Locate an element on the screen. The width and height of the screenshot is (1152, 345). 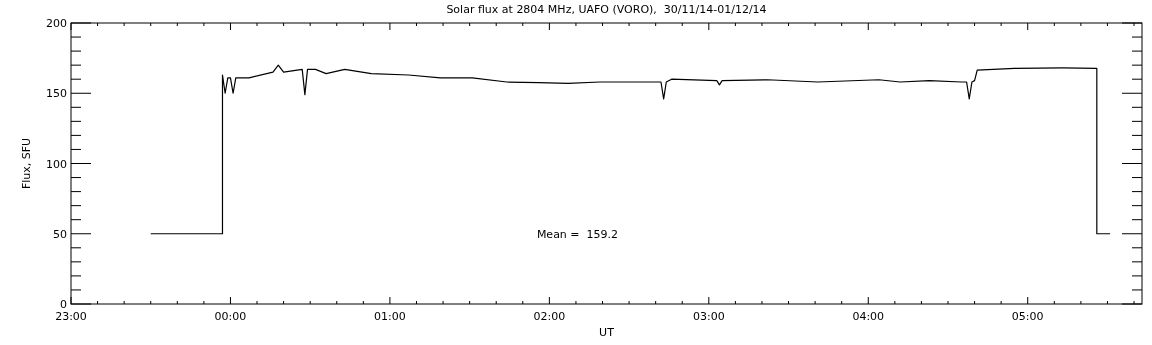
x-tick-label: 00:00 is located at coordinates (230, 316).